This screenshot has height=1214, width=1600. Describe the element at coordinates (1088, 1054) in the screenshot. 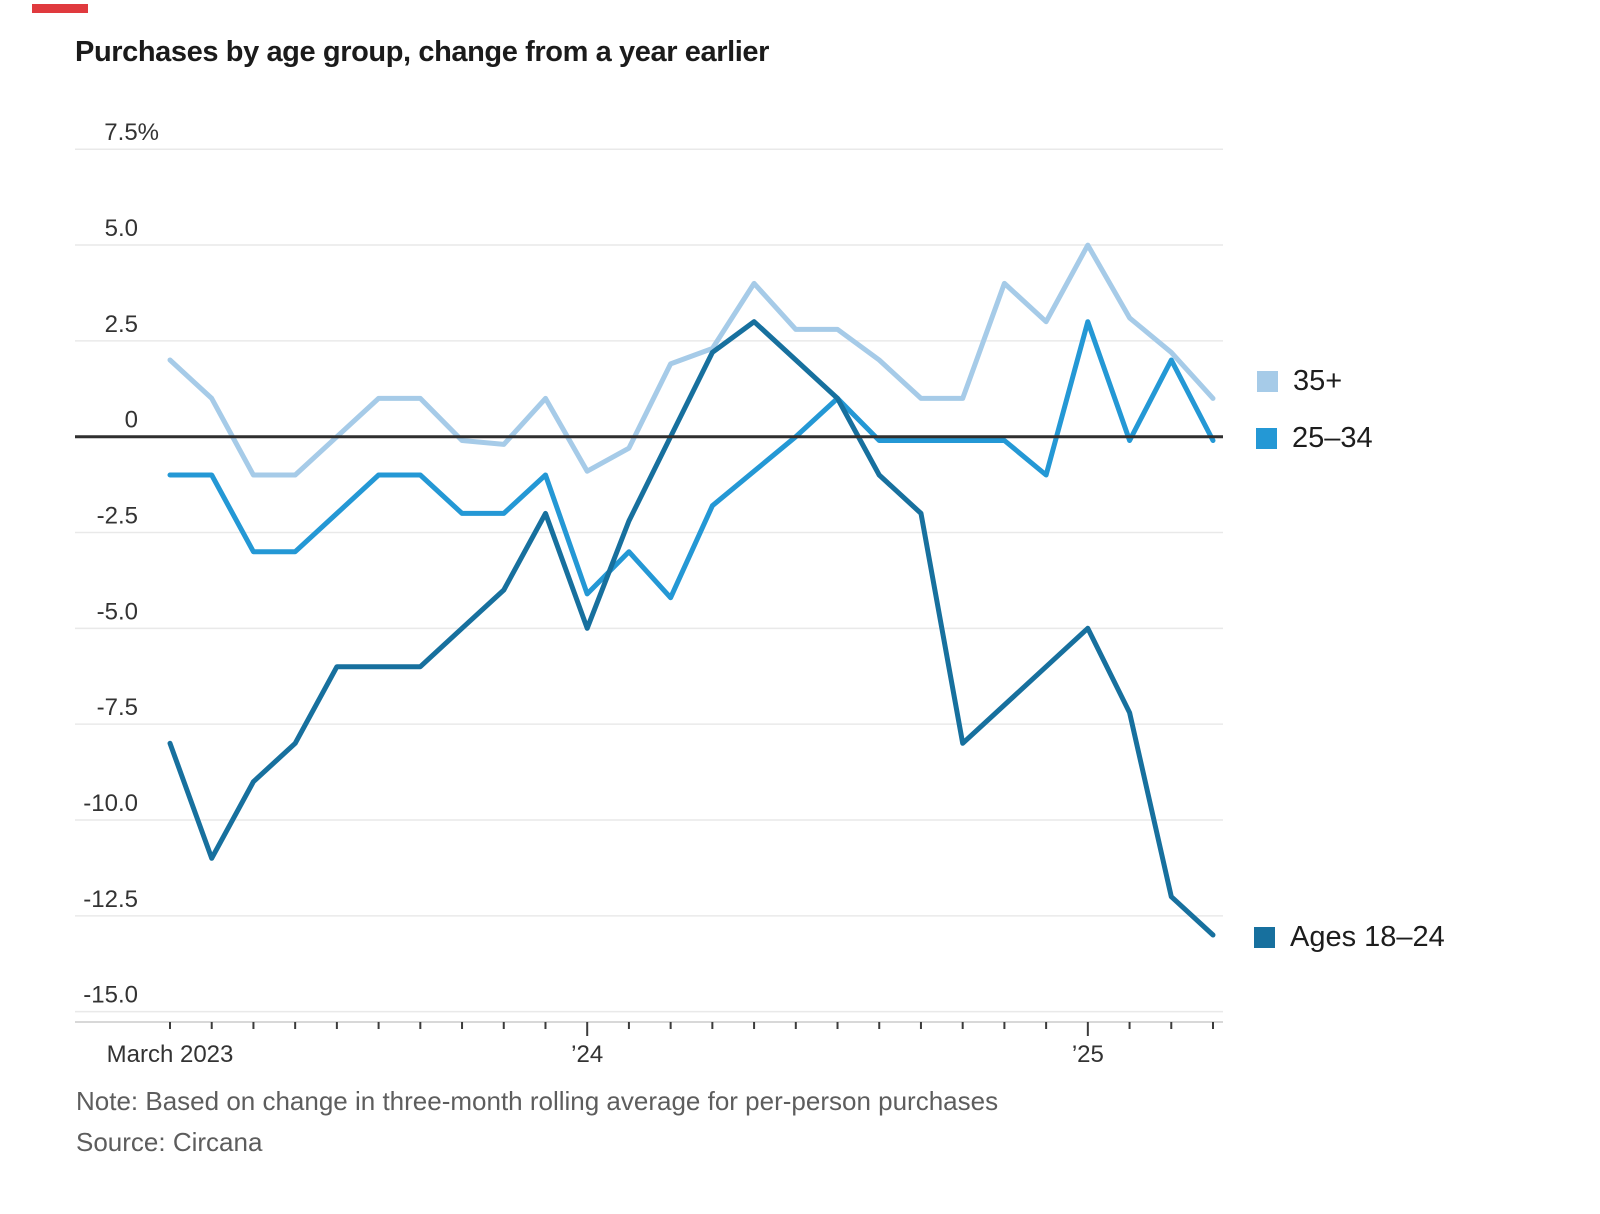

I see `x-axis-tick-label: ’25` at that location.